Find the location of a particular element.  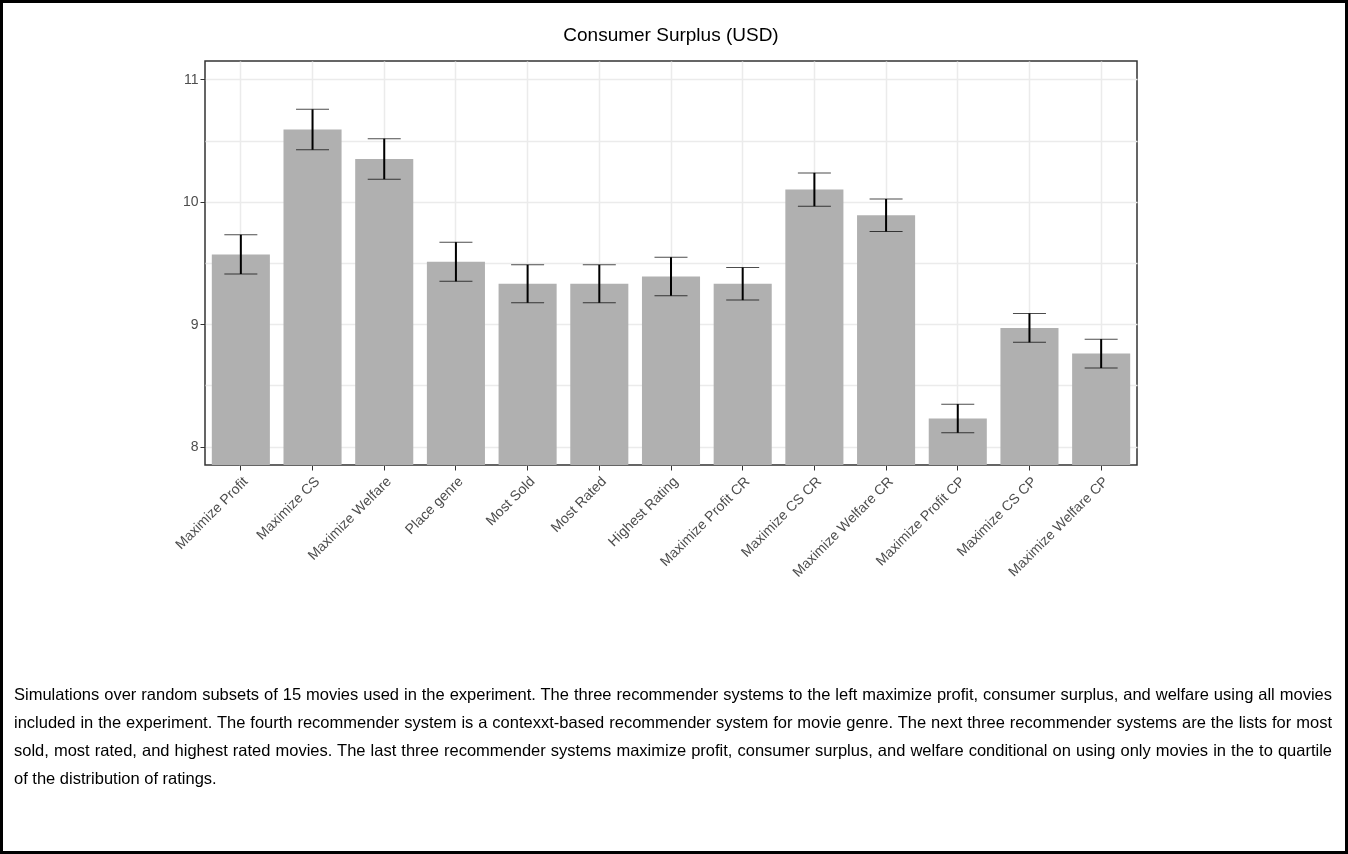

y-tick-label: 8 is located at coordinates (194, 446).